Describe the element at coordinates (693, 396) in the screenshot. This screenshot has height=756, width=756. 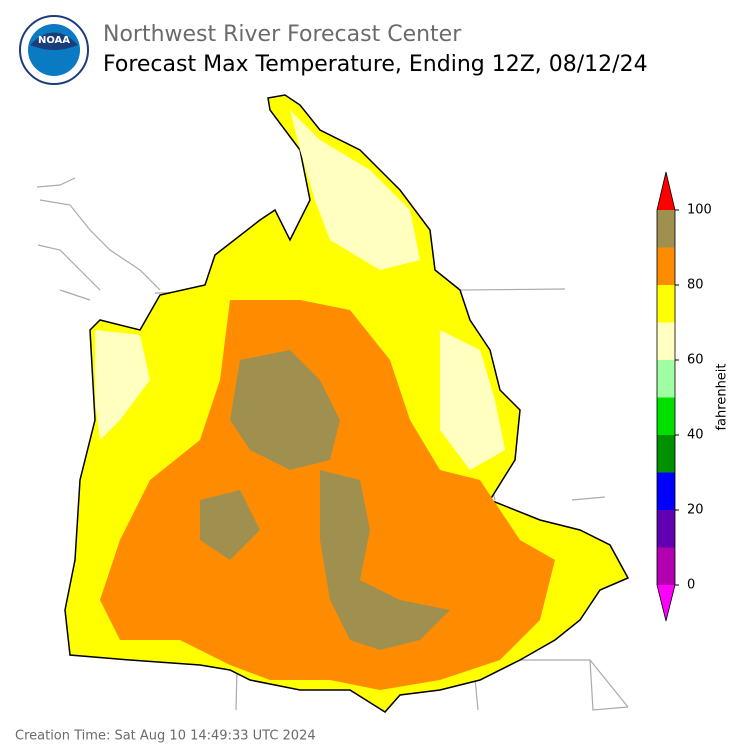
I see `colorbar: fahrenheit 0 20 40 60 80 100` at that location.